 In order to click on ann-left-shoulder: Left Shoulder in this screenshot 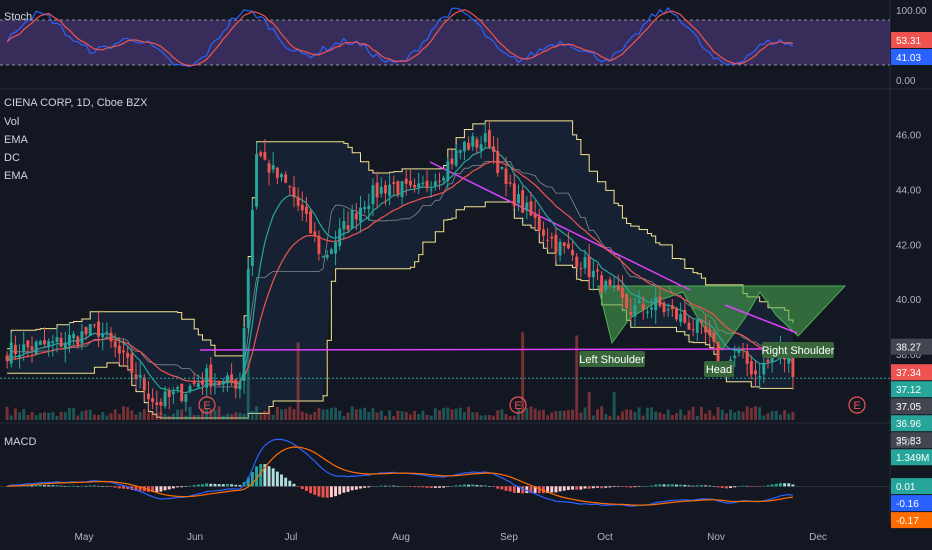, I will do `click(612, 359)`.